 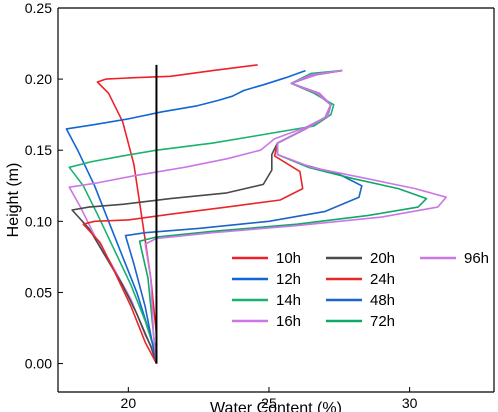 What do you see at coordinates (288, 321) in the screenshot?
I see `legend-label-16h: 16h` at bounding box center [288, 321].